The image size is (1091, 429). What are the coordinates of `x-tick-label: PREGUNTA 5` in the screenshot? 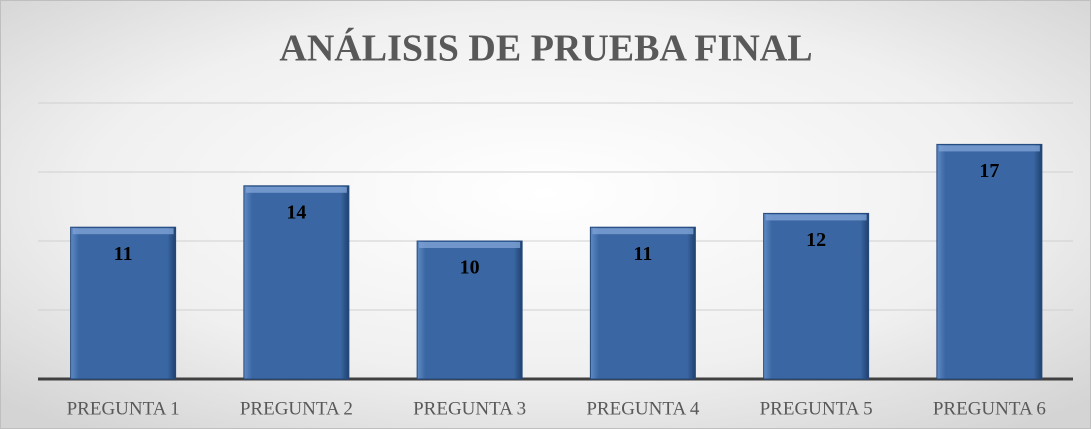 It's located at (816, 408).